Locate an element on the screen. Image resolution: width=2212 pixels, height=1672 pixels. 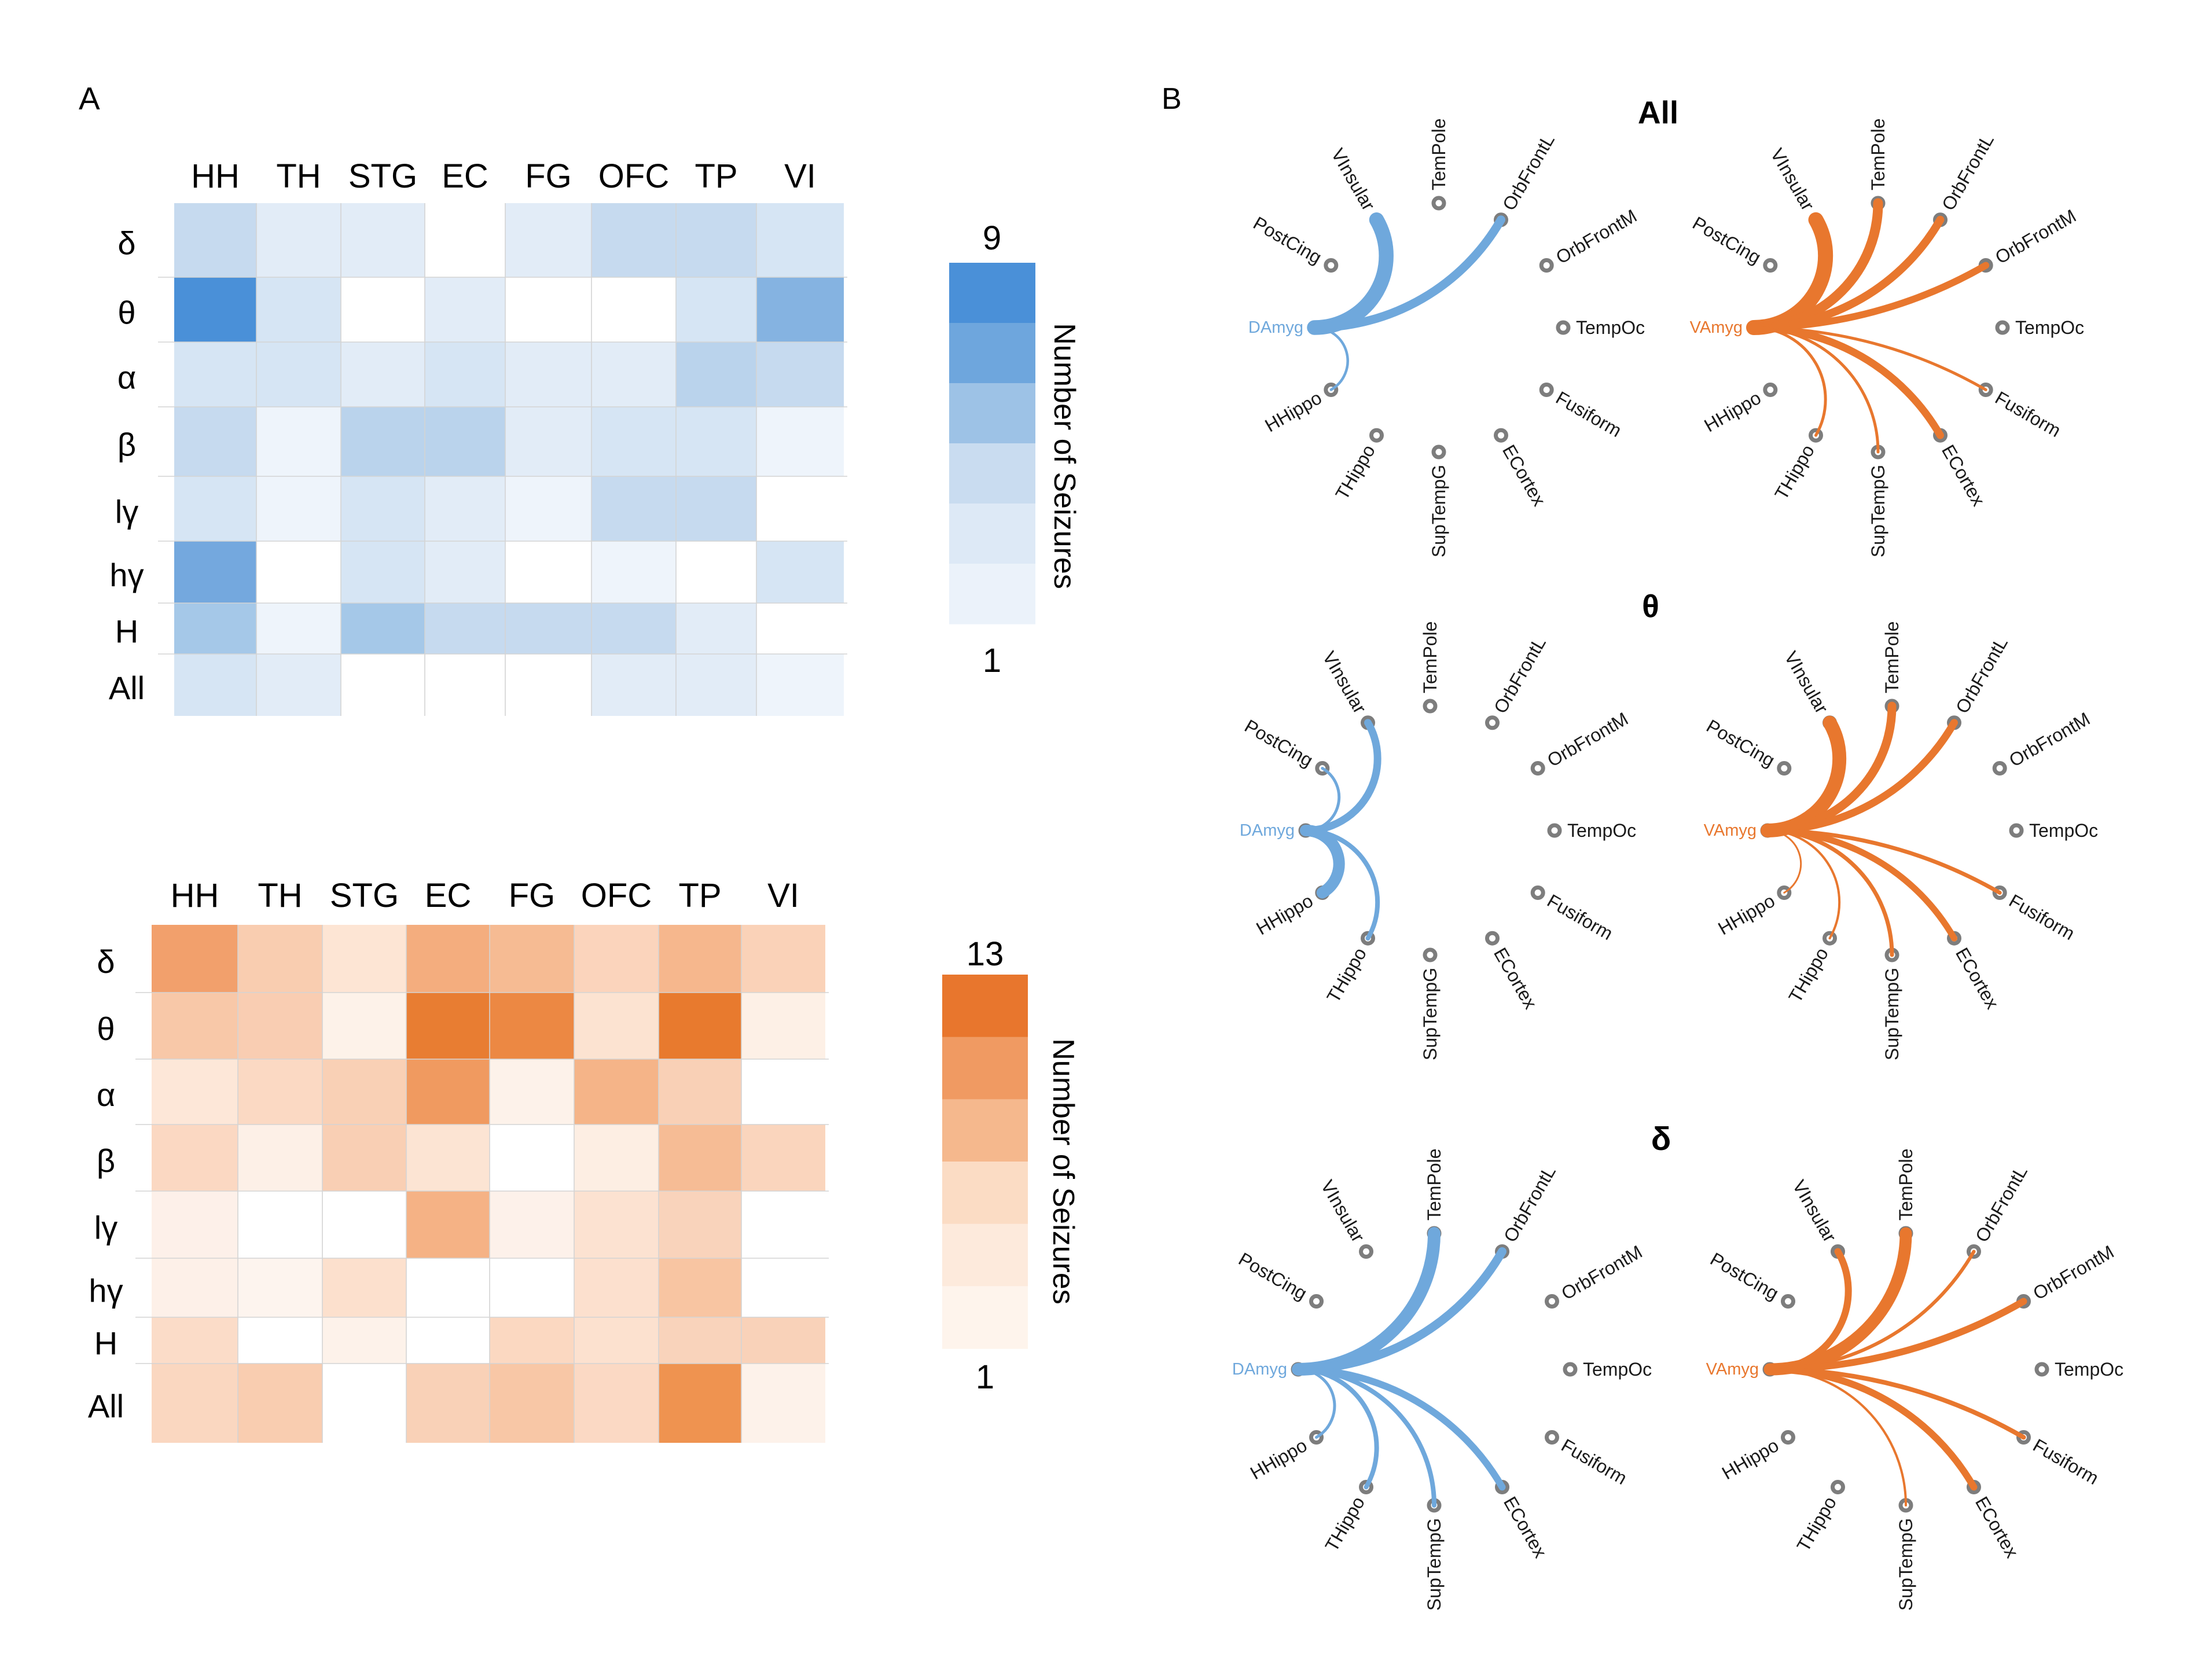
svg-text: A is located at coordinates (89, 98).